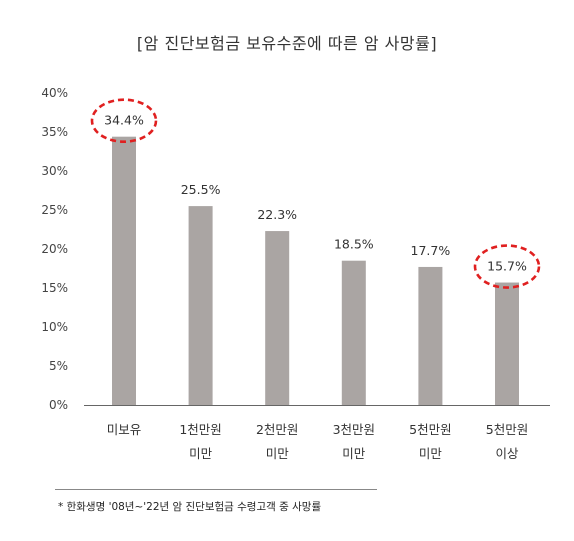  I want to click on x-tick-label: 1천만원, so click(200, 429).